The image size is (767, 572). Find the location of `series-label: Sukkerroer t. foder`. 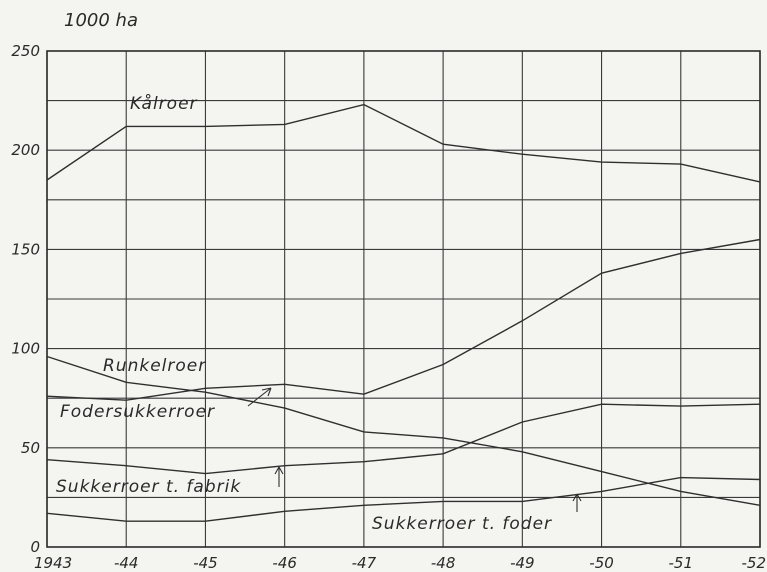

series-label: Sukkerroer t. foder is located at coordinates (462, 524).